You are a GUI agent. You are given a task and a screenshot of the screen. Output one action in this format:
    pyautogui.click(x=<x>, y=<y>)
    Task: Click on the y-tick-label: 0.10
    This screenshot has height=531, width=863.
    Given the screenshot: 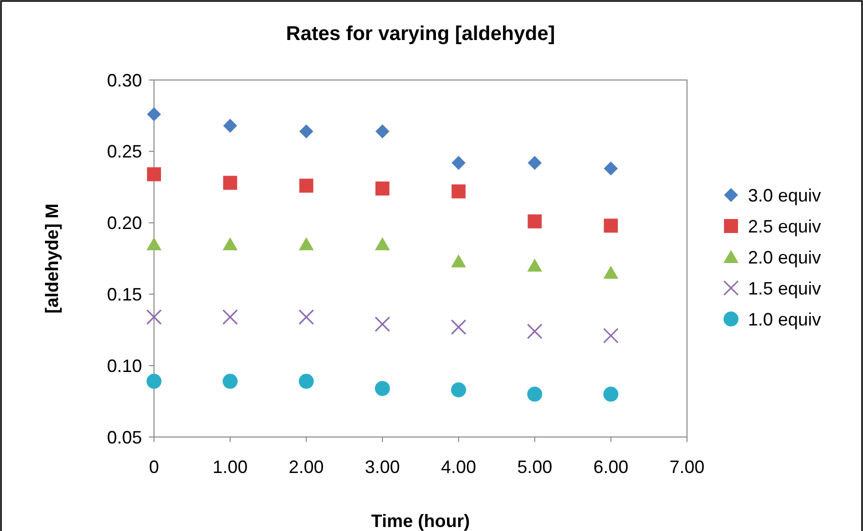 What is the action you would take?
    pyautogui.click(x=124, y=366)
    